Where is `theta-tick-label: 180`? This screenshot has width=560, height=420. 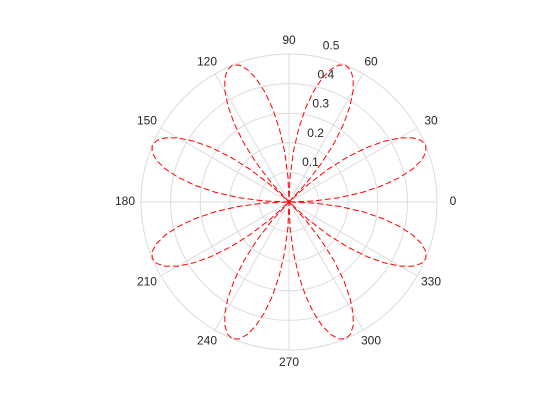 theta-tick-label: 180 is located at coordinates (125, 201).